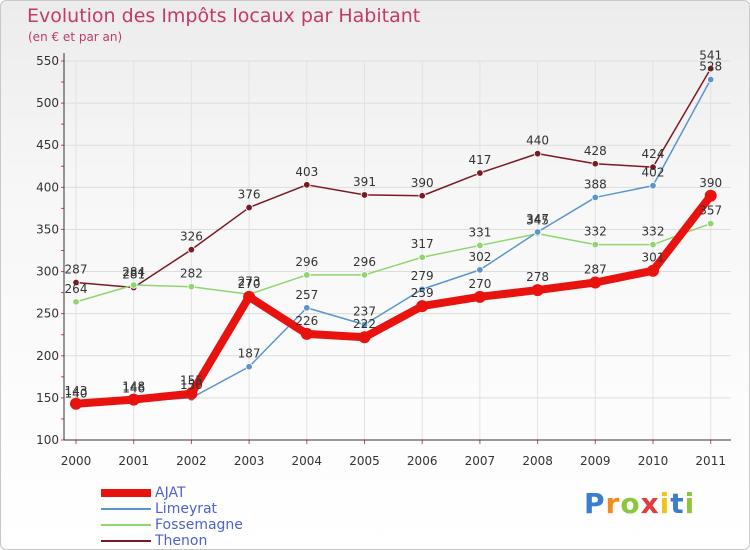 Image resolution: width=750 pixels, height=550 pixels. I want to click on y-tick-label: 550, so click(47, 61).